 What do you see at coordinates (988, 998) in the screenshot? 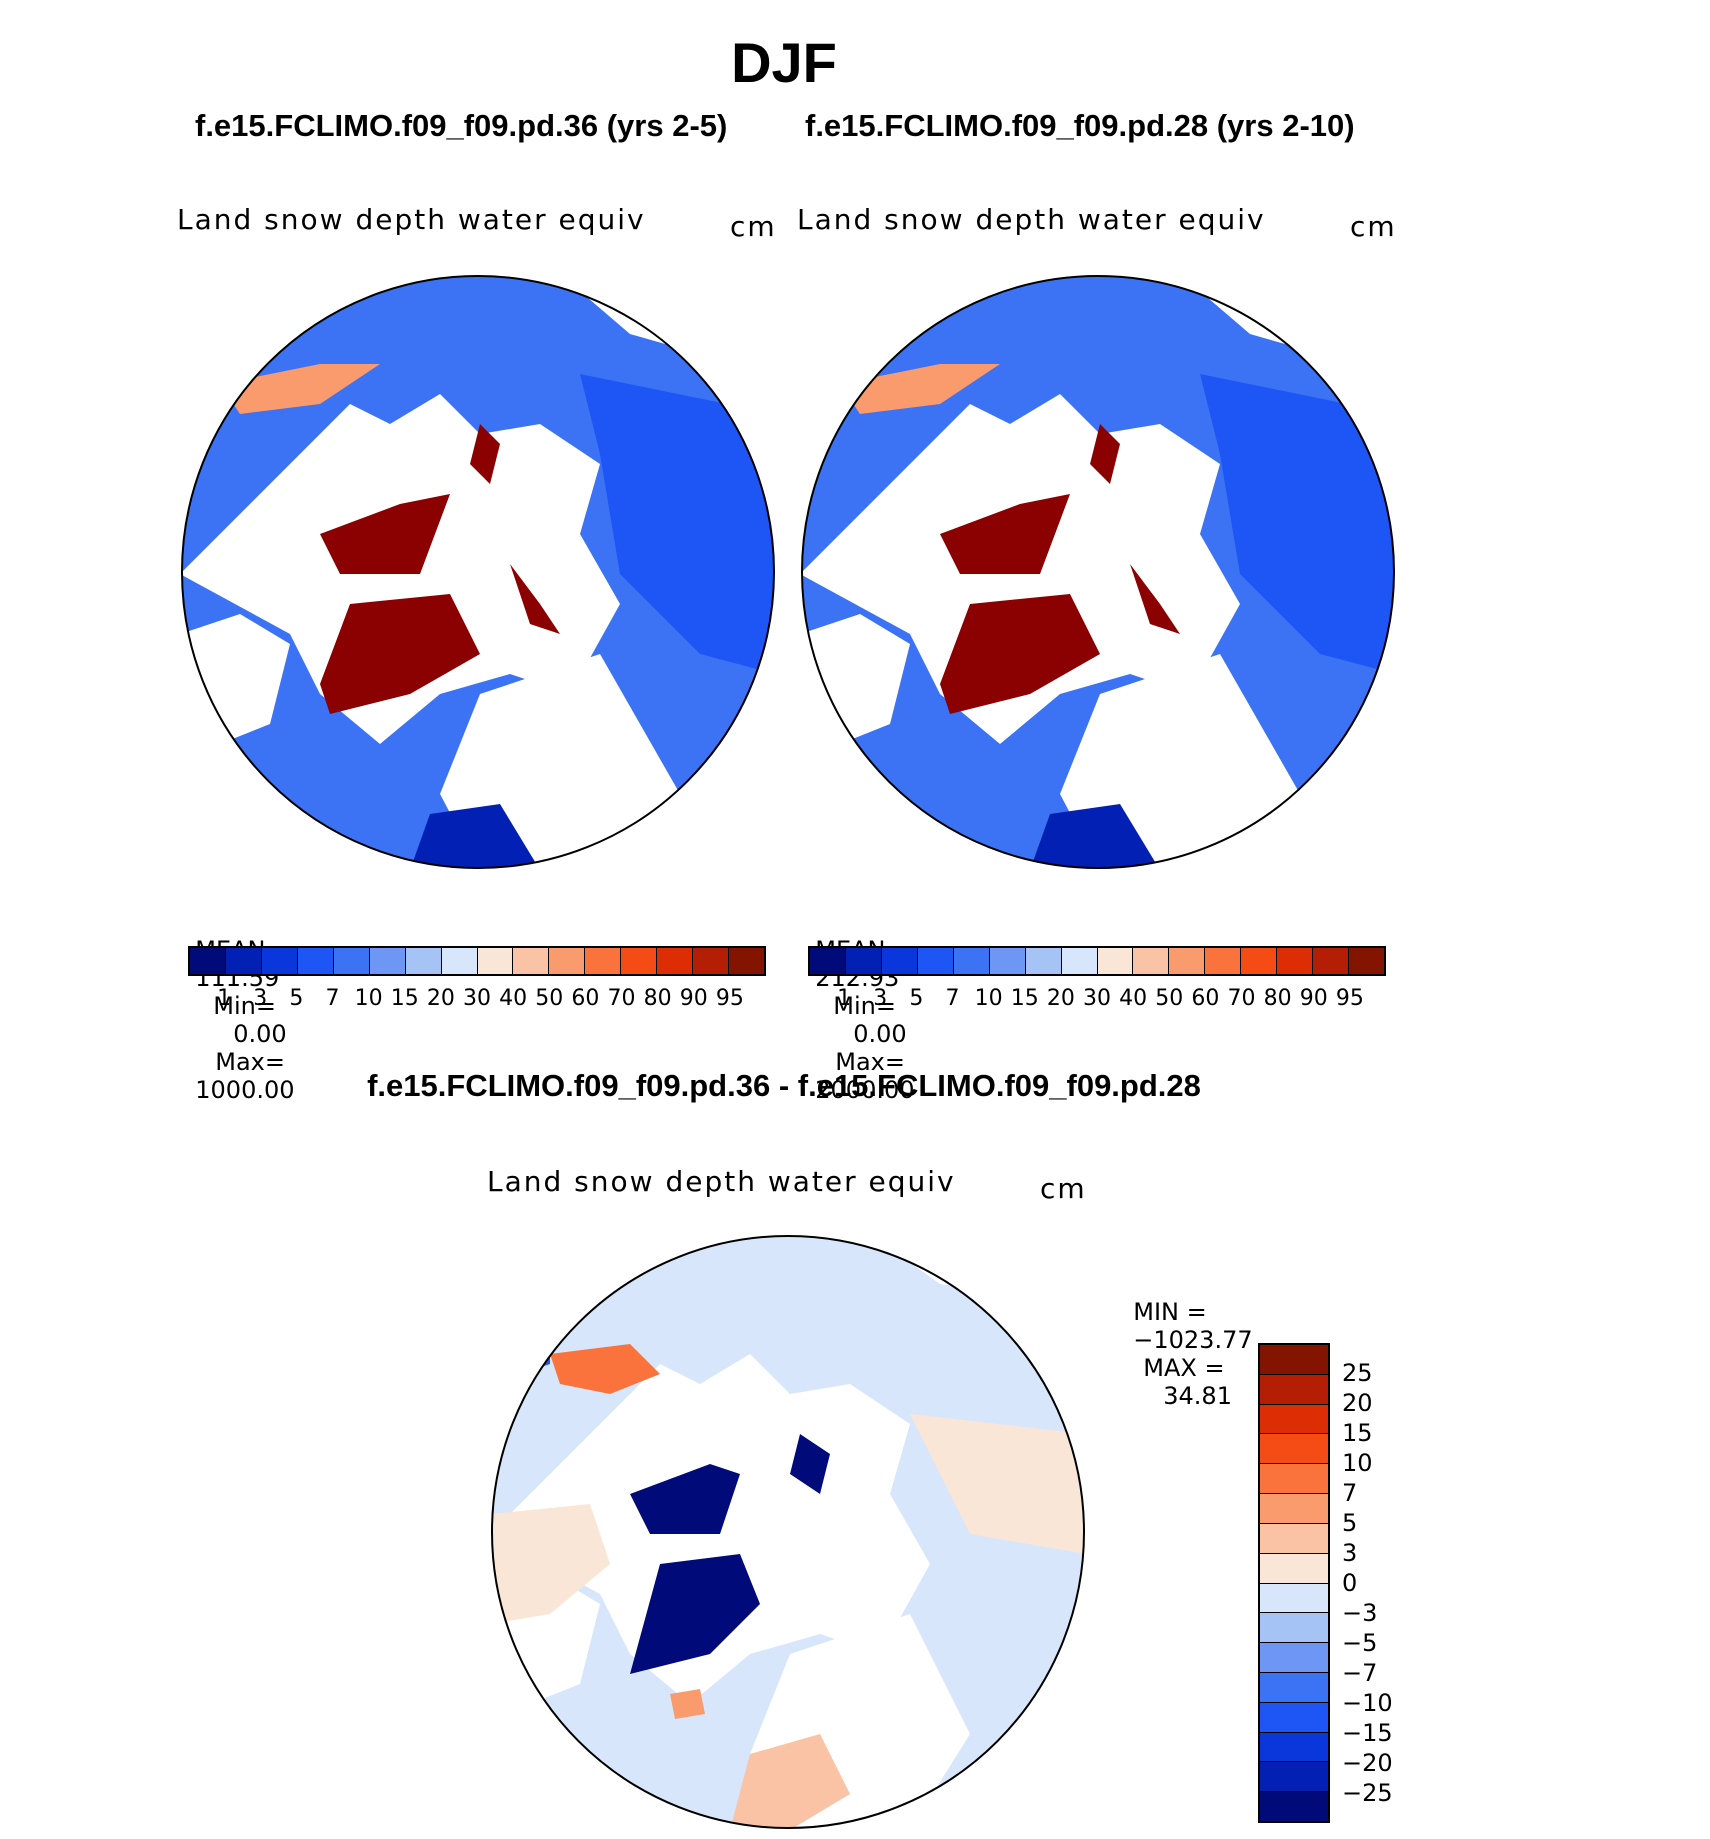
I see `panel-2-colorbar-tick-label: 10` at bounding box center [988, 998].